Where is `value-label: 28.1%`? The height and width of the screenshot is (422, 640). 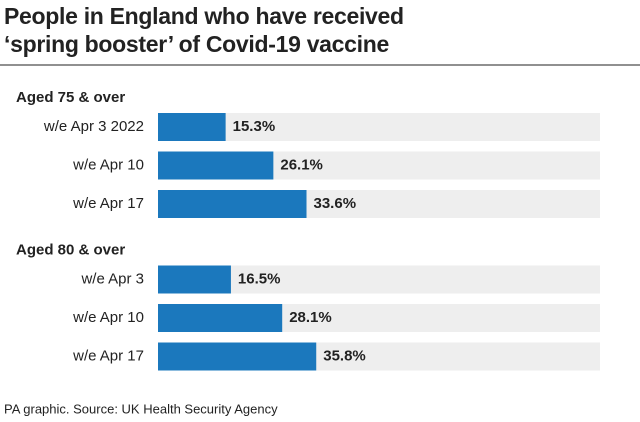
value-label: 28.1% is located at coordinates (310, 317).